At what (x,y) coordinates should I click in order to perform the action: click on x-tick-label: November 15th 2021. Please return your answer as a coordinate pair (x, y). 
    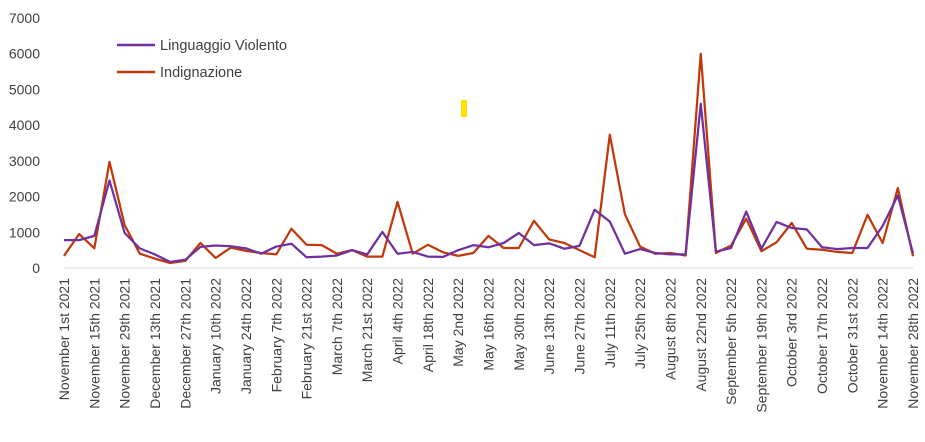
    Looking at the image, I should click on (94, 343).